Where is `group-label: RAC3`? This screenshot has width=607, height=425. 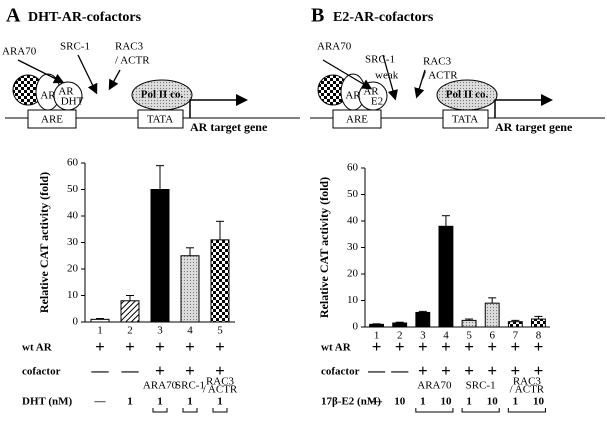 group-label: RAC3 is located at coordinates (220, 382).